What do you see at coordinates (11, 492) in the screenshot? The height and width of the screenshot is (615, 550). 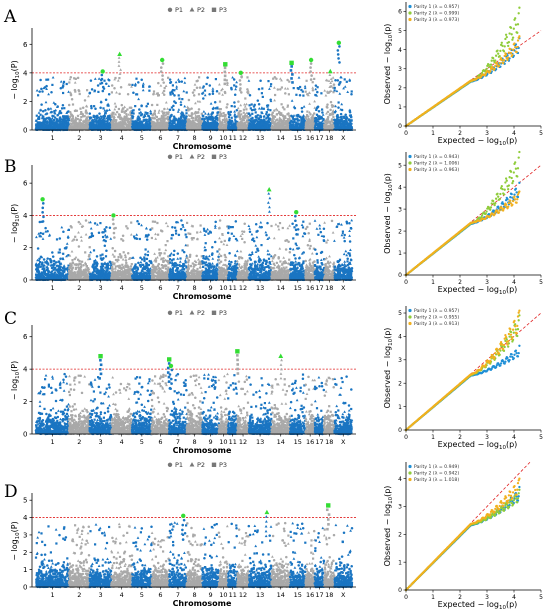 I see `panel-letter-D: D` at bounding box center [11, 492].